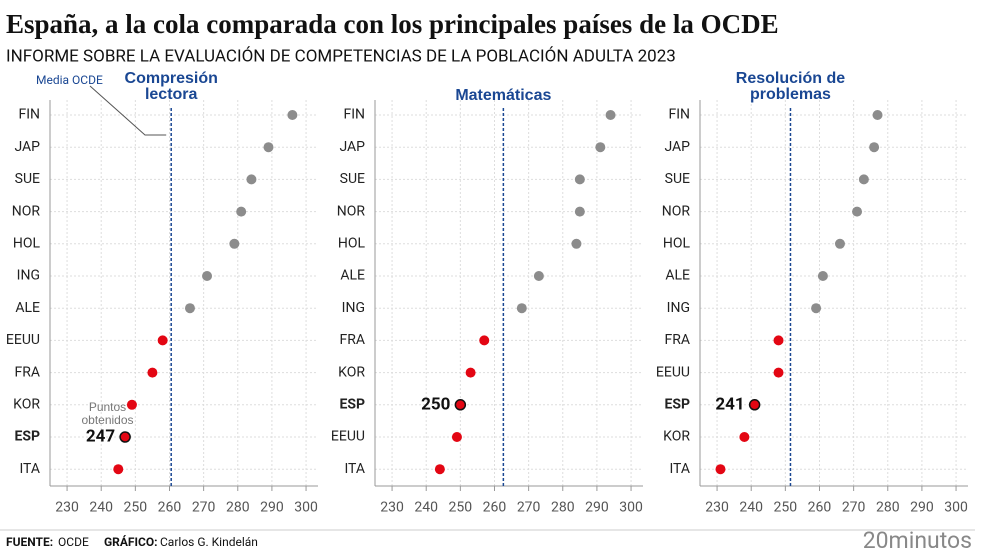 The image size is (990, 556). I want to click on panel-title: Compresión lectora, so click(171, 86).